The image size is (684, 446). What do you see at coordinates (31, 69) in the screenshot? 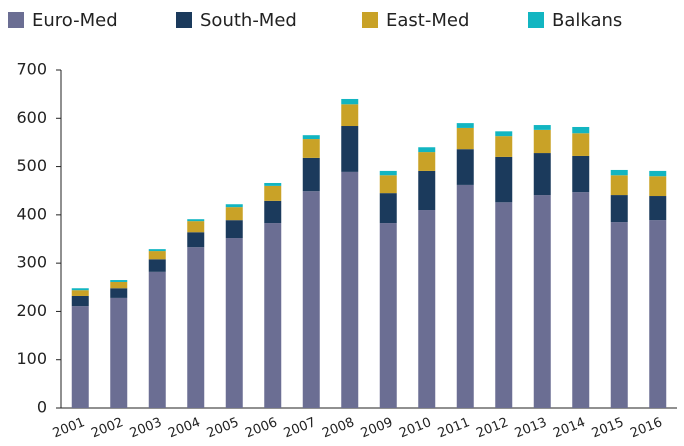
I see `y-tick-label: 700` at bounding box center [31, 69].